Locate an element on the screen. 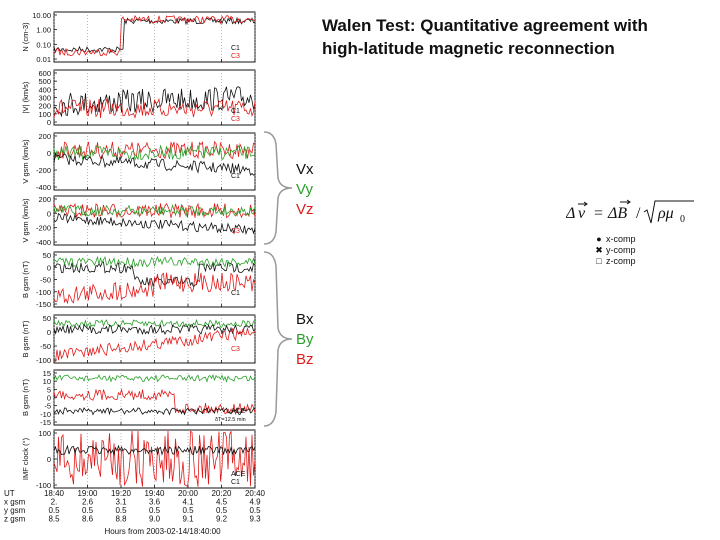 This screenshot has width=720, height=540. bx-label: Bx is located at coordinates (305, 319).